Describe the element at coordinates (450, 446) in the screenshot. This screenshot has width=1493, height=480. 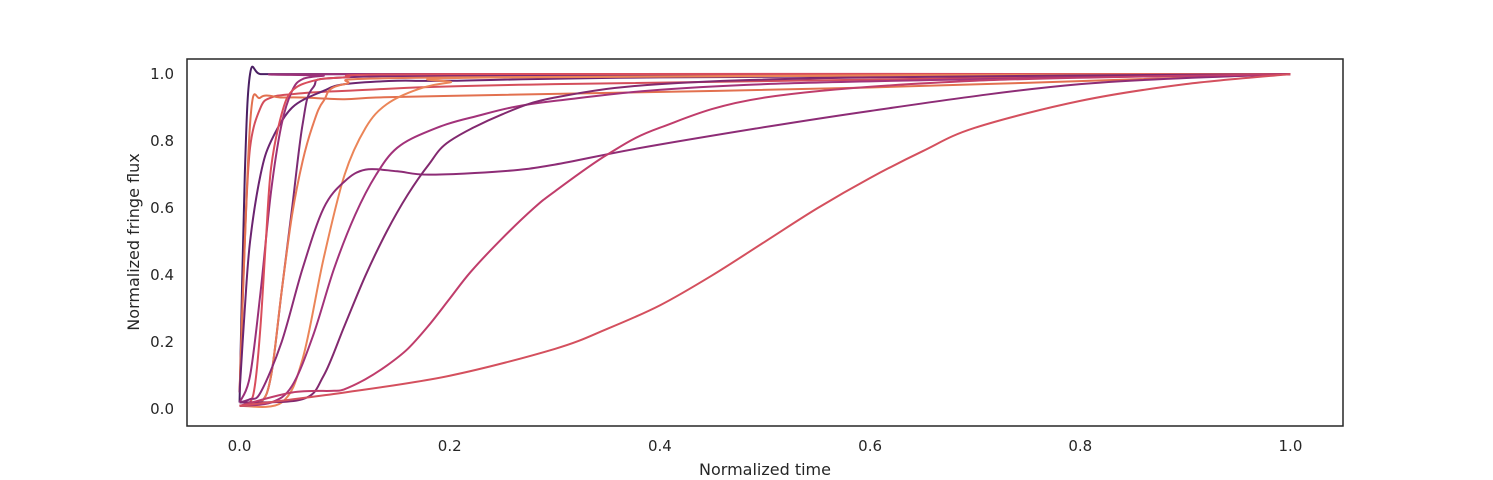
I see `x-tick-label: 0.2` at that location.